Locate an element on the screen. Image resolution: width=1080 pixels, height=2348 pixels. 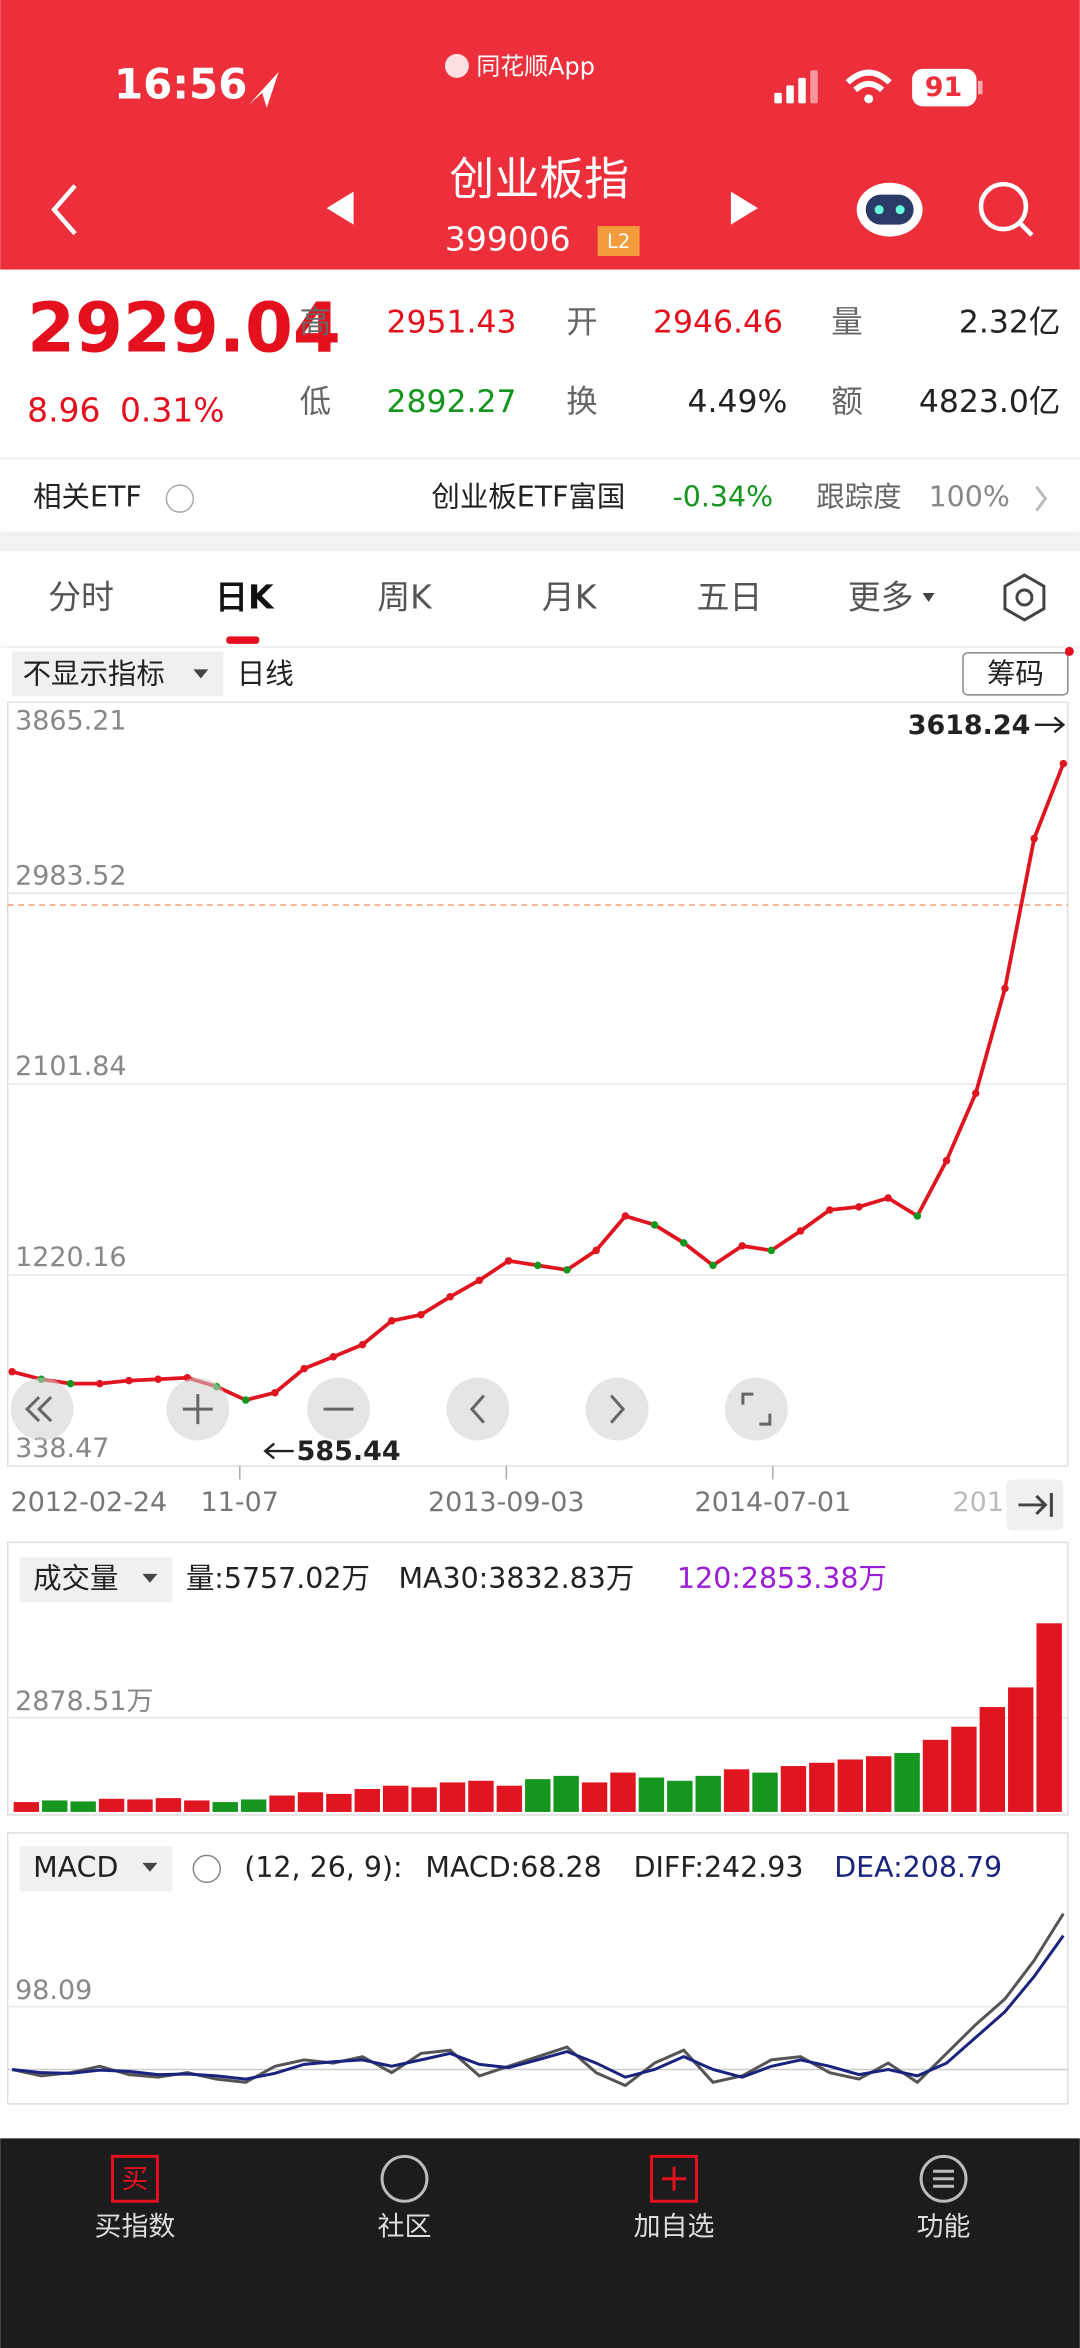
macd-value: MACD:68.28 is located at coordinates (513, 1867).